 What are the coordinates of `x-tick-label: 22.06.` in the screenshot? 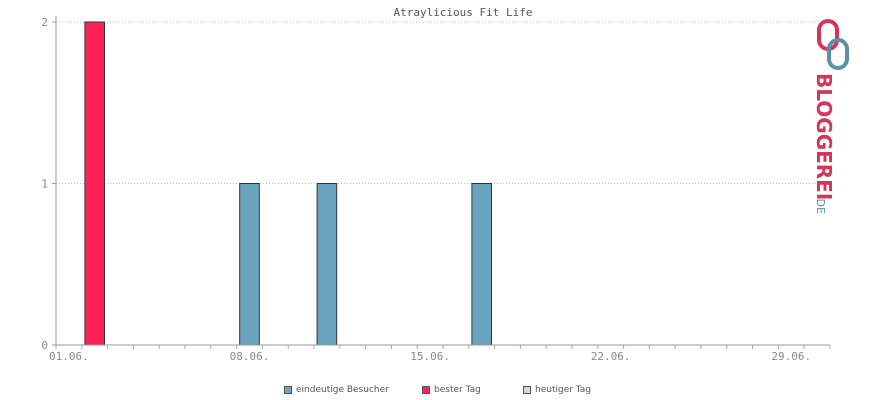 It's located at (611, 356).